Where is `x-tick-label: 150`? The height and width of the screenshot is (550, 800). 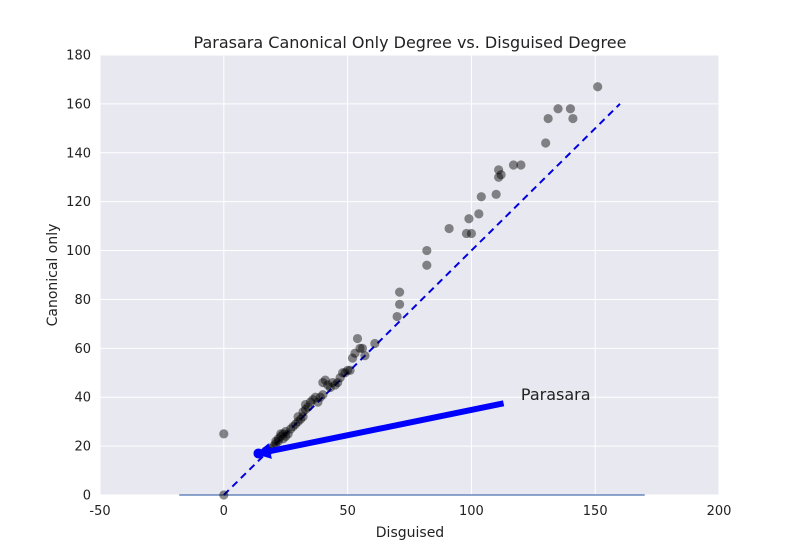 x-tick-label: 150 is located at coordinates (595, 511).